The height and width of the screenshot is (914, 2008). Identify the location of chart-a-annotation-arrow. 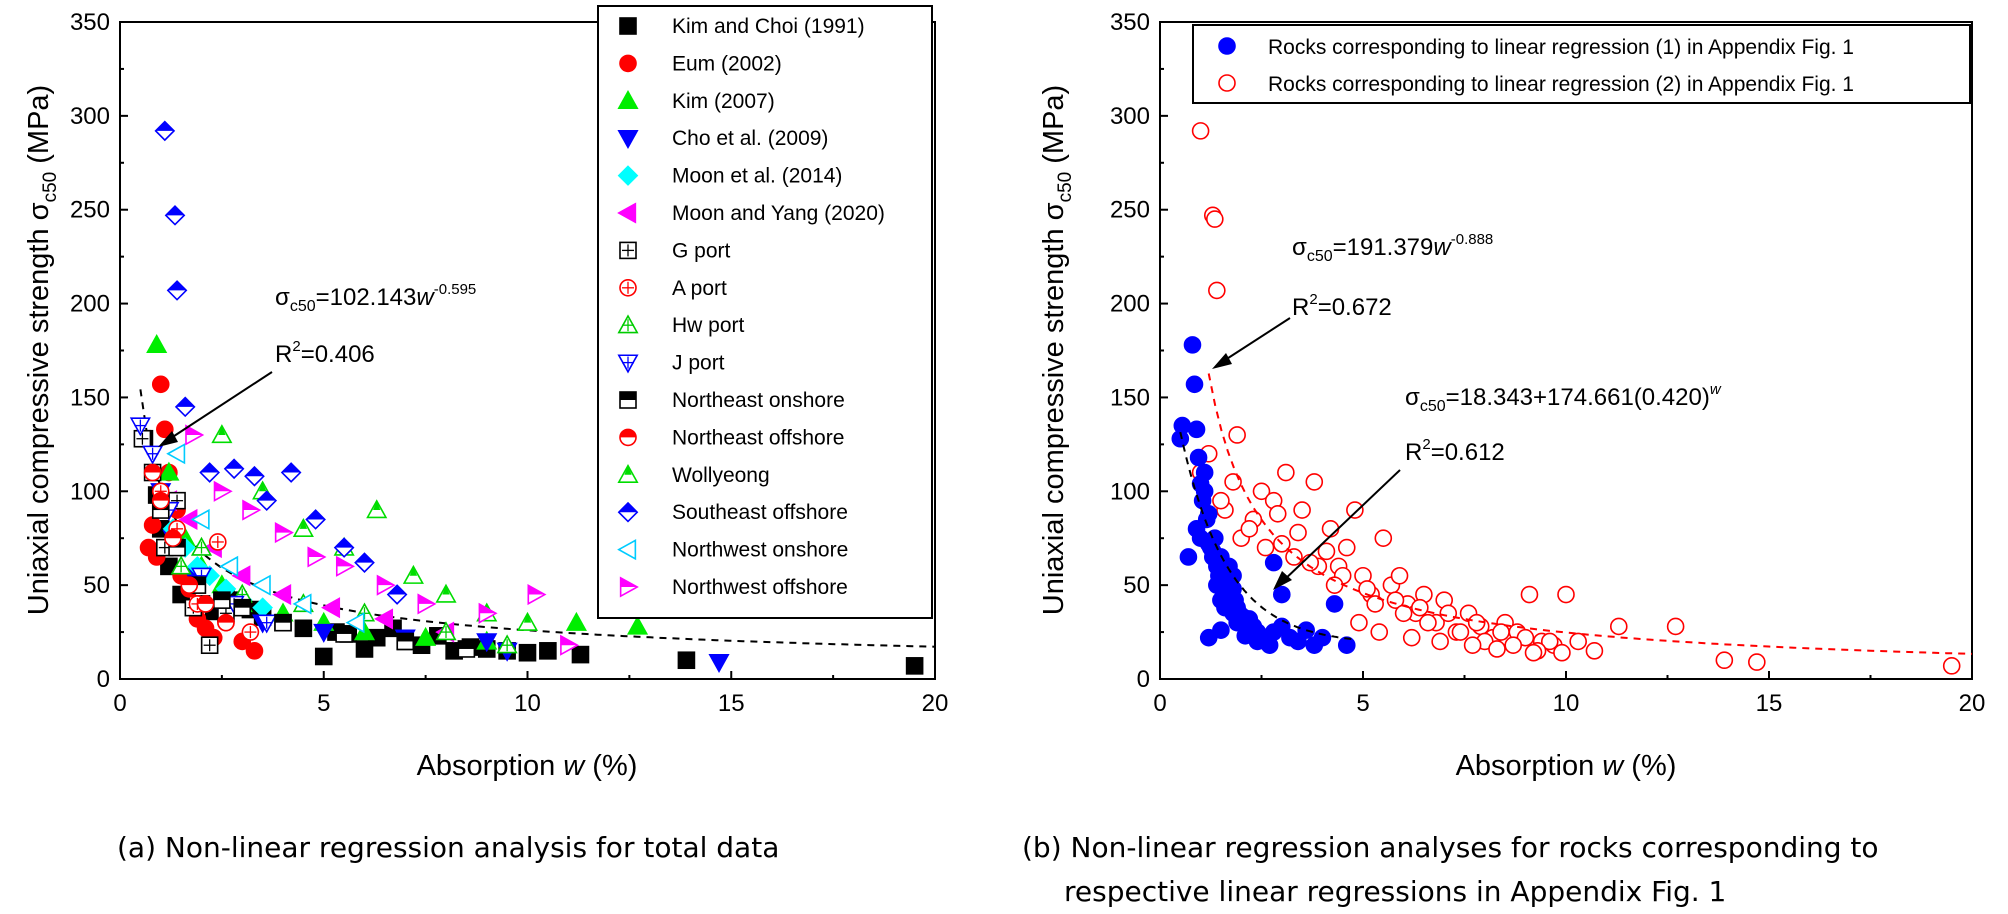
(215, 409).